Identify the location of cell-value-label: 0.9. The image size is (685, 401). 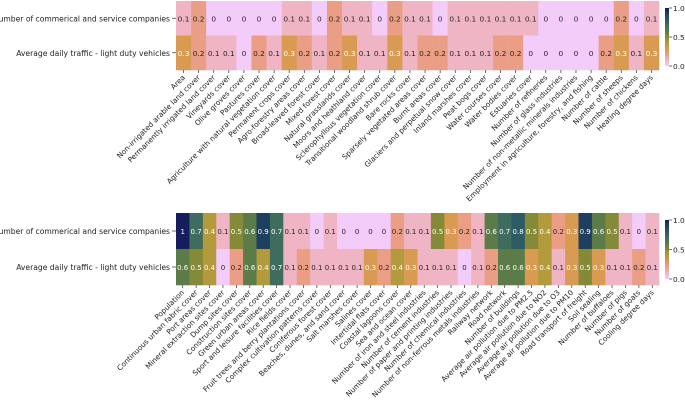
(585, 232).